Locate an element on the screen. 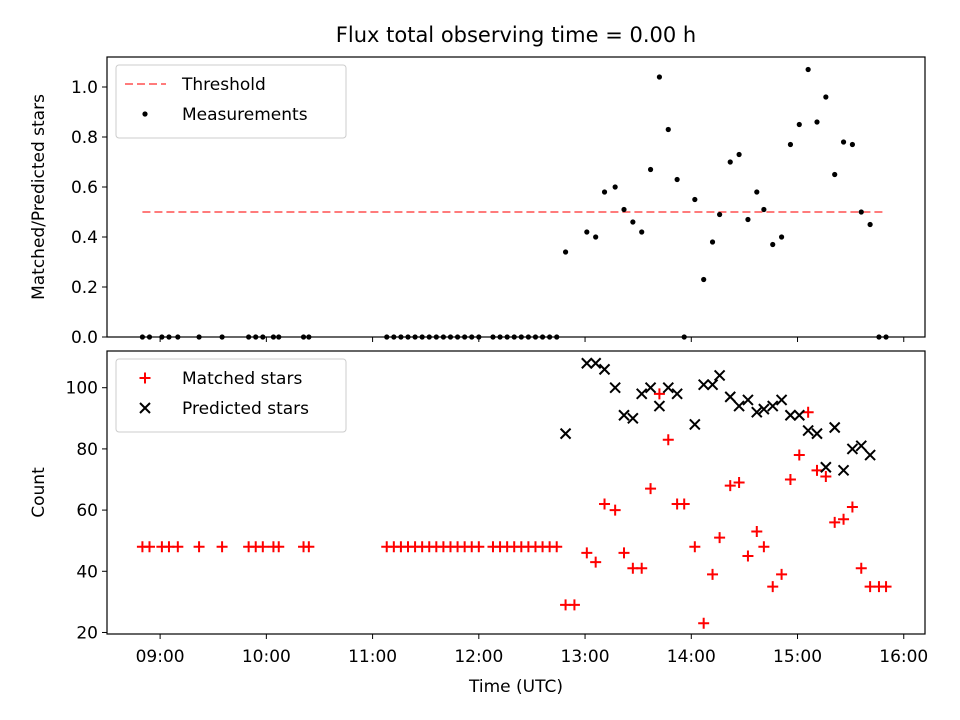  chart-title: Flux total observing time = 0.00 h is located at coordinates (516, 35).